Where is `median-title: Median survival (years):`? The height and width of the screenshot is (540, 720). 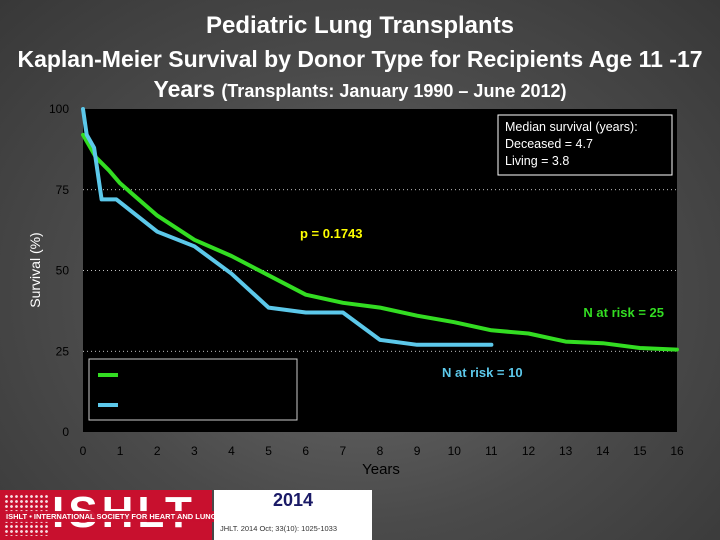 median-title: Median survival (years): is located at coordinates (571, 127).